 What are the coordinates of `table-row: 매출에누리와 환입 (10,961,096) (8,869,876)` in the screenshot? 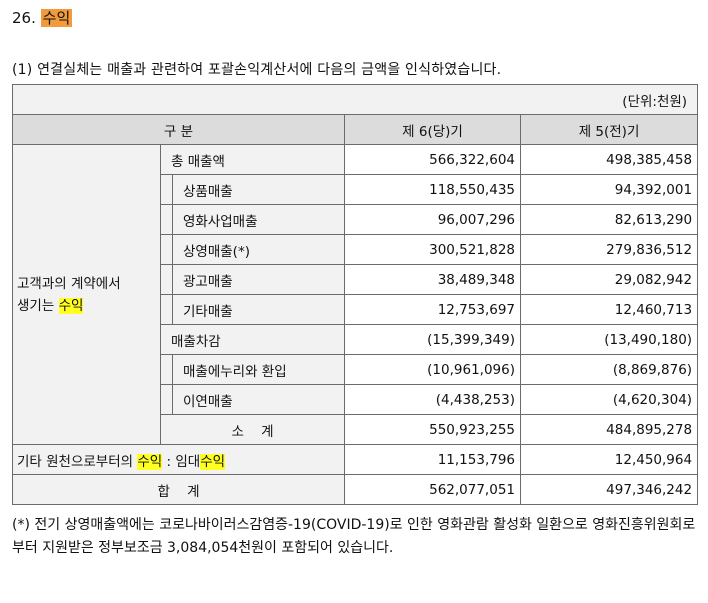 It's located at (356, 369).